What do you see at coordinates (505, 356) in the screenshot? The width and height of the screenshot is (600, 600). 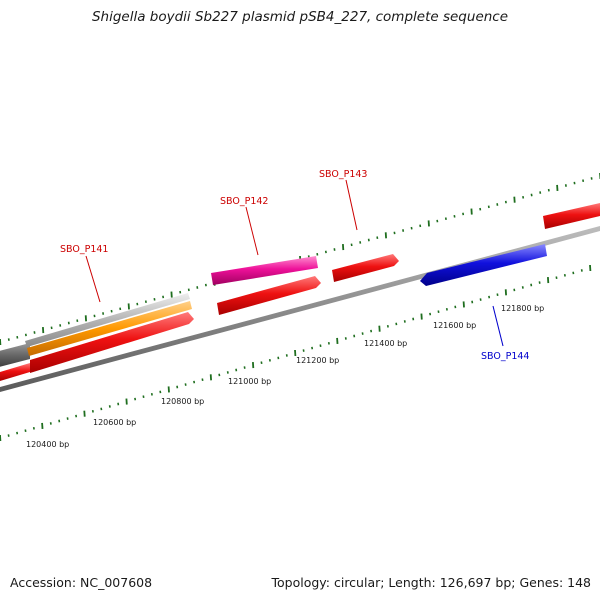 I see `gene-label-text: SBO_P144` at bounding box center [505, 356].